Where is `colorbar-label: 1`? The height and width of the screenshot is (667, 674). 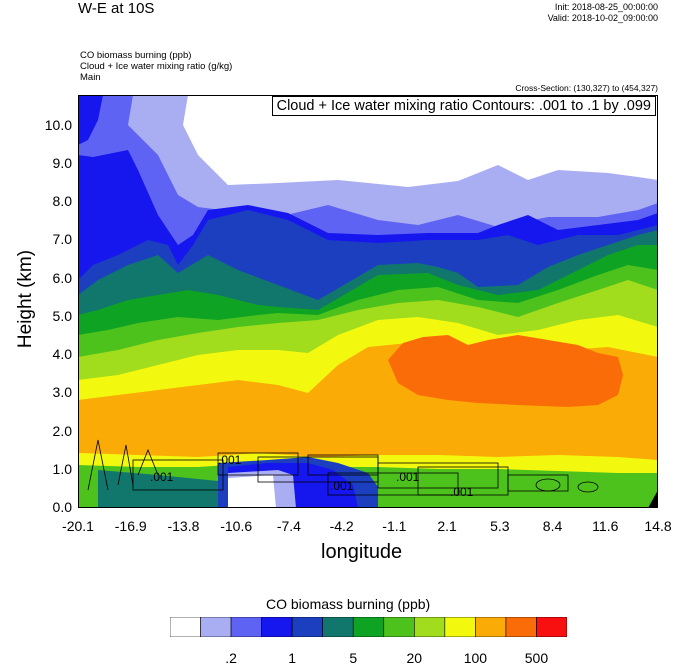
colorbar-label: 1 is located at coordinates (292, 658).